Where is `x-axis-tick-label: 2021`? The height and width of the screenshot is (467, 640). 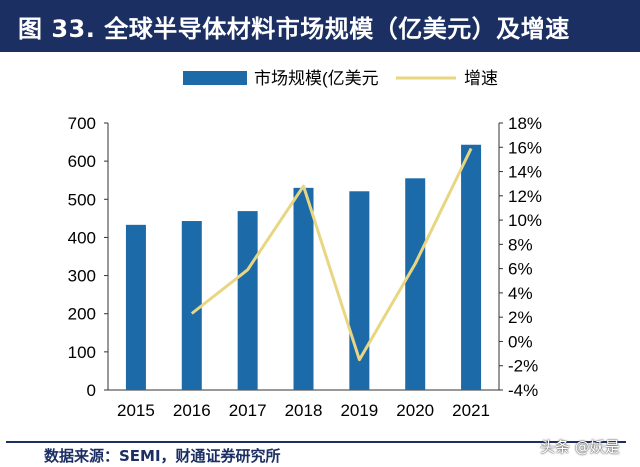 x-axis-tick-label: 2021 is located at coordinates (471, 410).